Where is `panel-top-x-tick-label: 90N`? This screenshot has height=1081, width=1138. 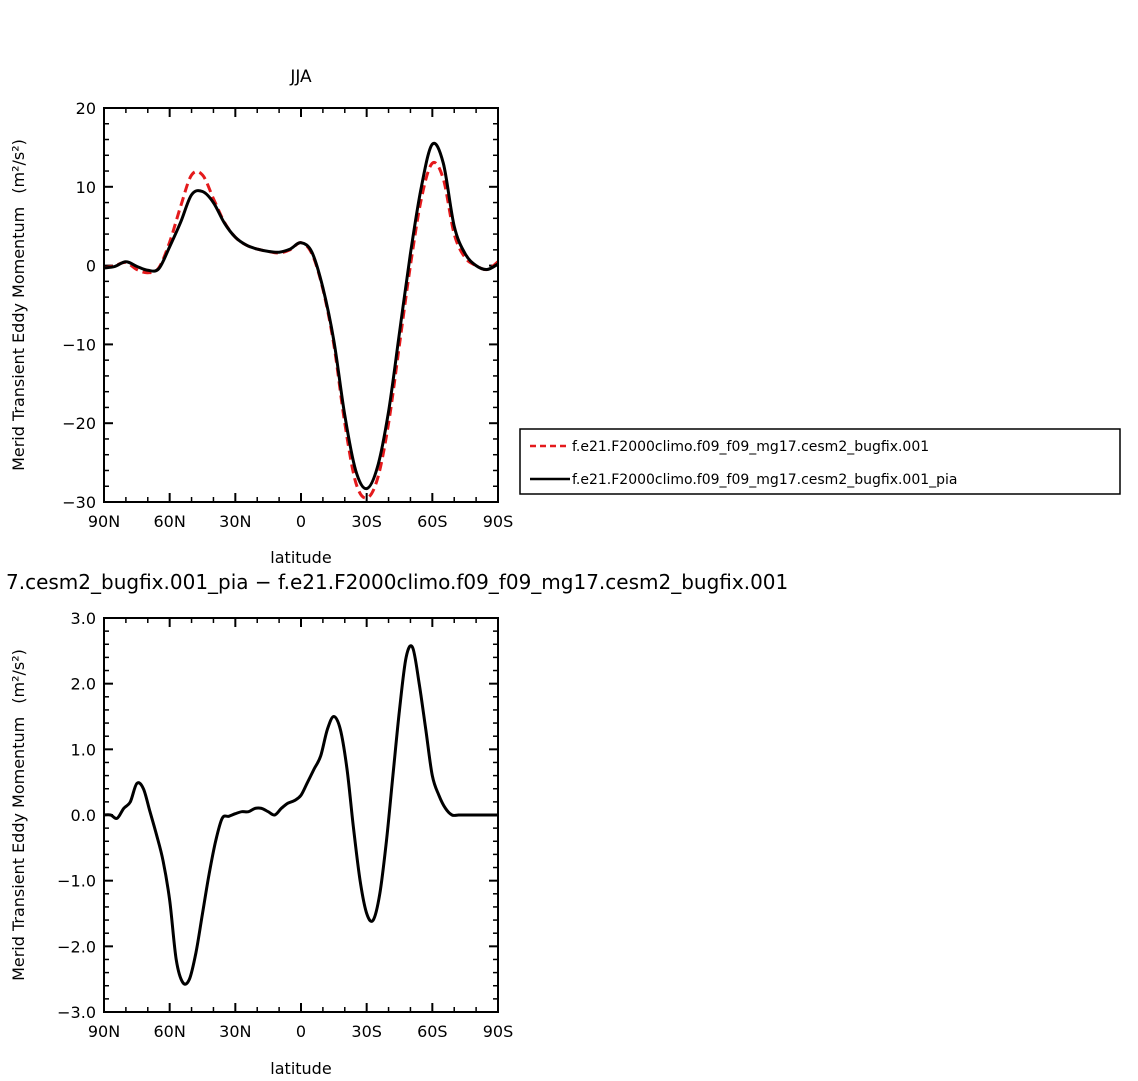 panel-top-x-tick-label: 90N is located at coordinates (104, 521).